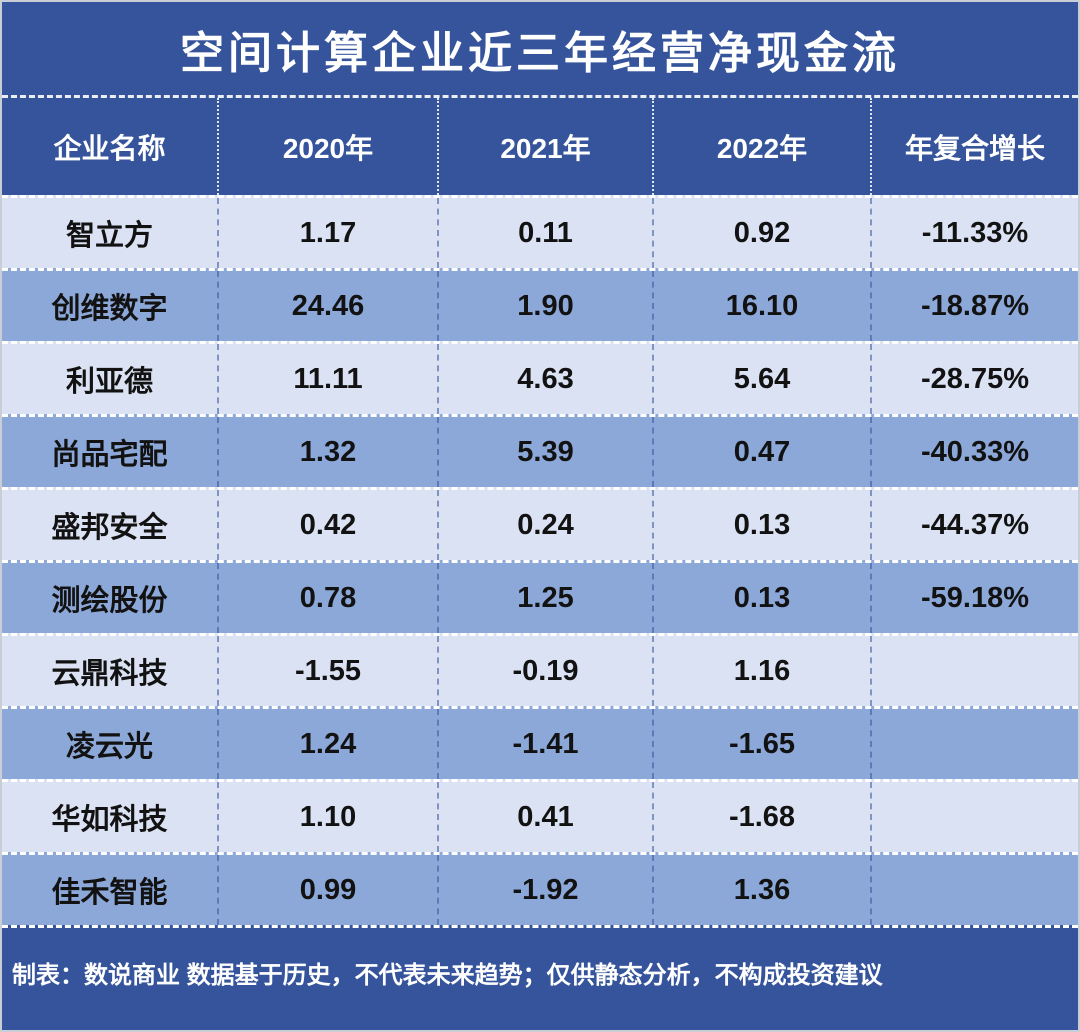 This screenshot has height=1032, width=1080. Describe the element at coordinates (544, 890) in the screenshot. I see `value-cell: -1.92` at that location.